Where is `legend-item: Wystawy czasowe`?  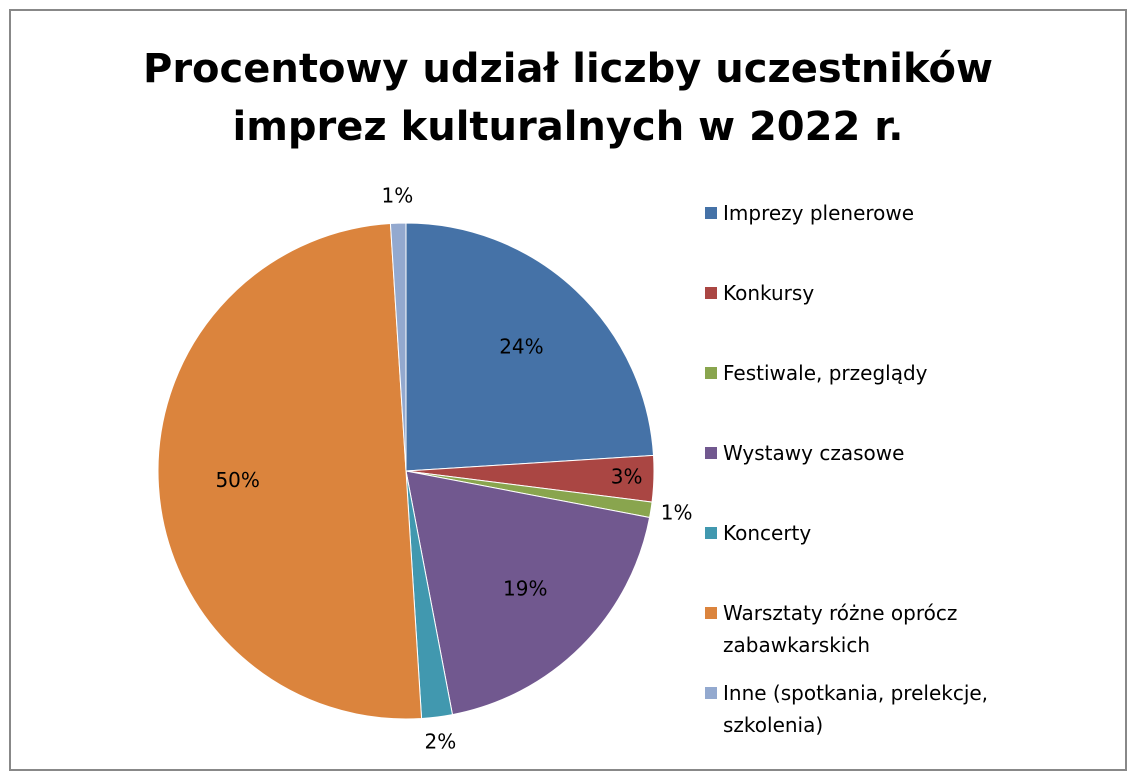
legend-item: Wystawy czasowe is located at coordinates (870, 453).